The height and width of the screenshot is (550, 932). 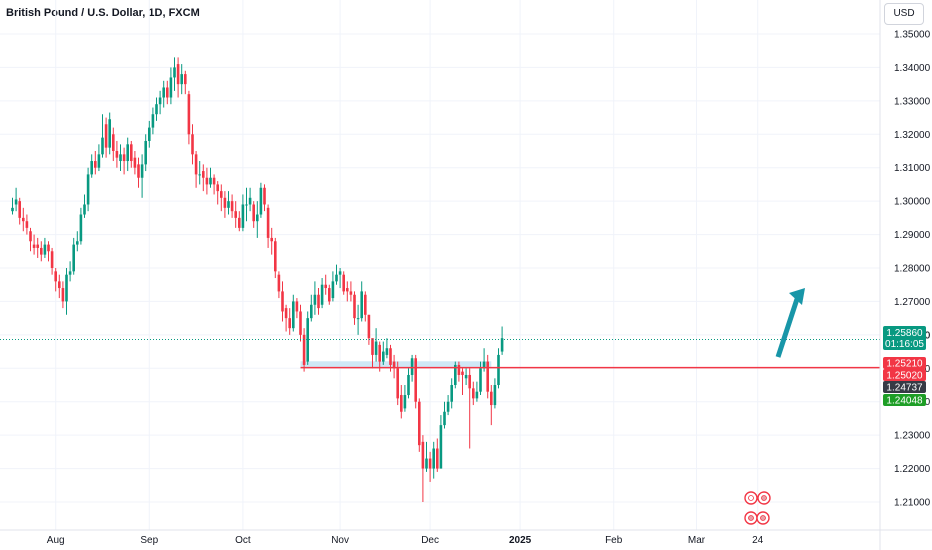 What do you see at coordinates (790, 323) in the screenshot?
I see `projection-arrow` at bounding box center [790, 323].